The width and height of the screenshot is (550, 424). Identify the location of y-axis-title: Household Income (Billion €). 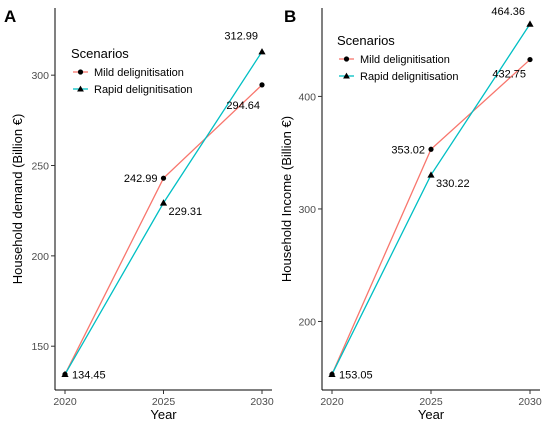
(286, 199).